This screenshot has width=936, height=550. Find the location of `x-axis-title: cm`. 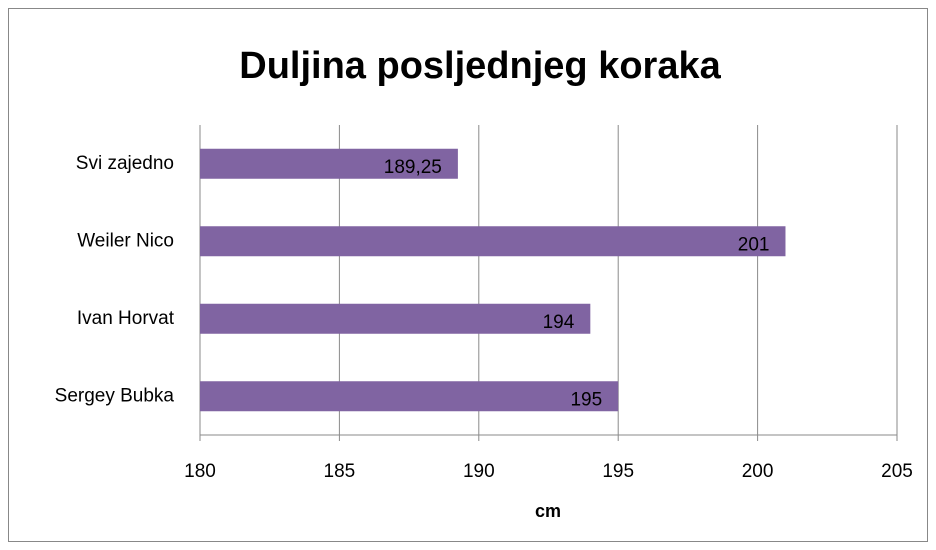

x-axis-title: cm is located at coordinates (548, 511).